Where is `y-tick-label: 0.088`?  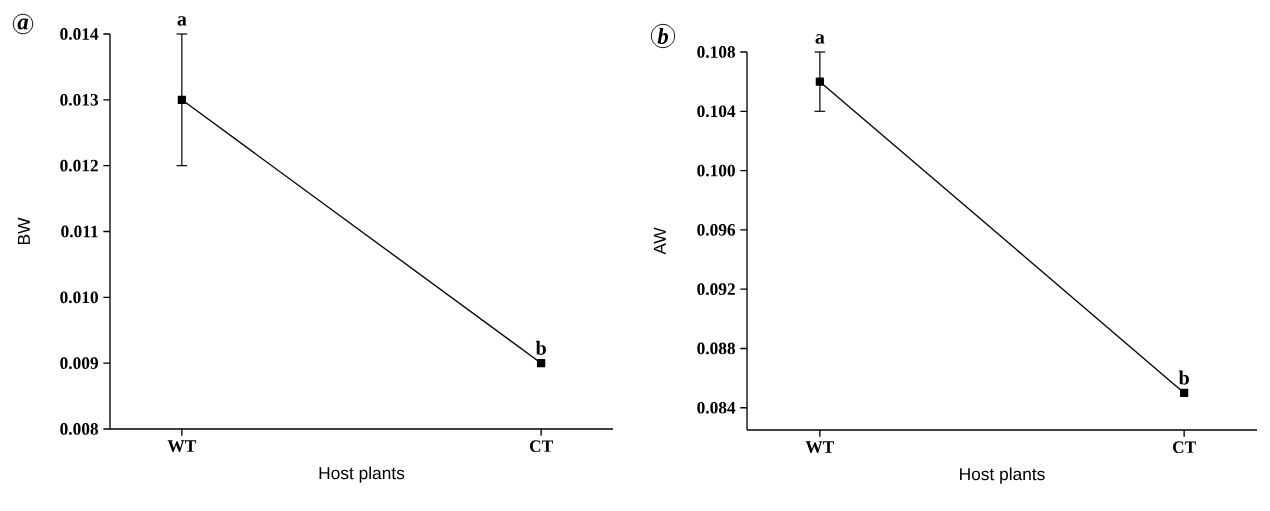
y-tick-label: 0.088 is located at coordinates (716, 348).